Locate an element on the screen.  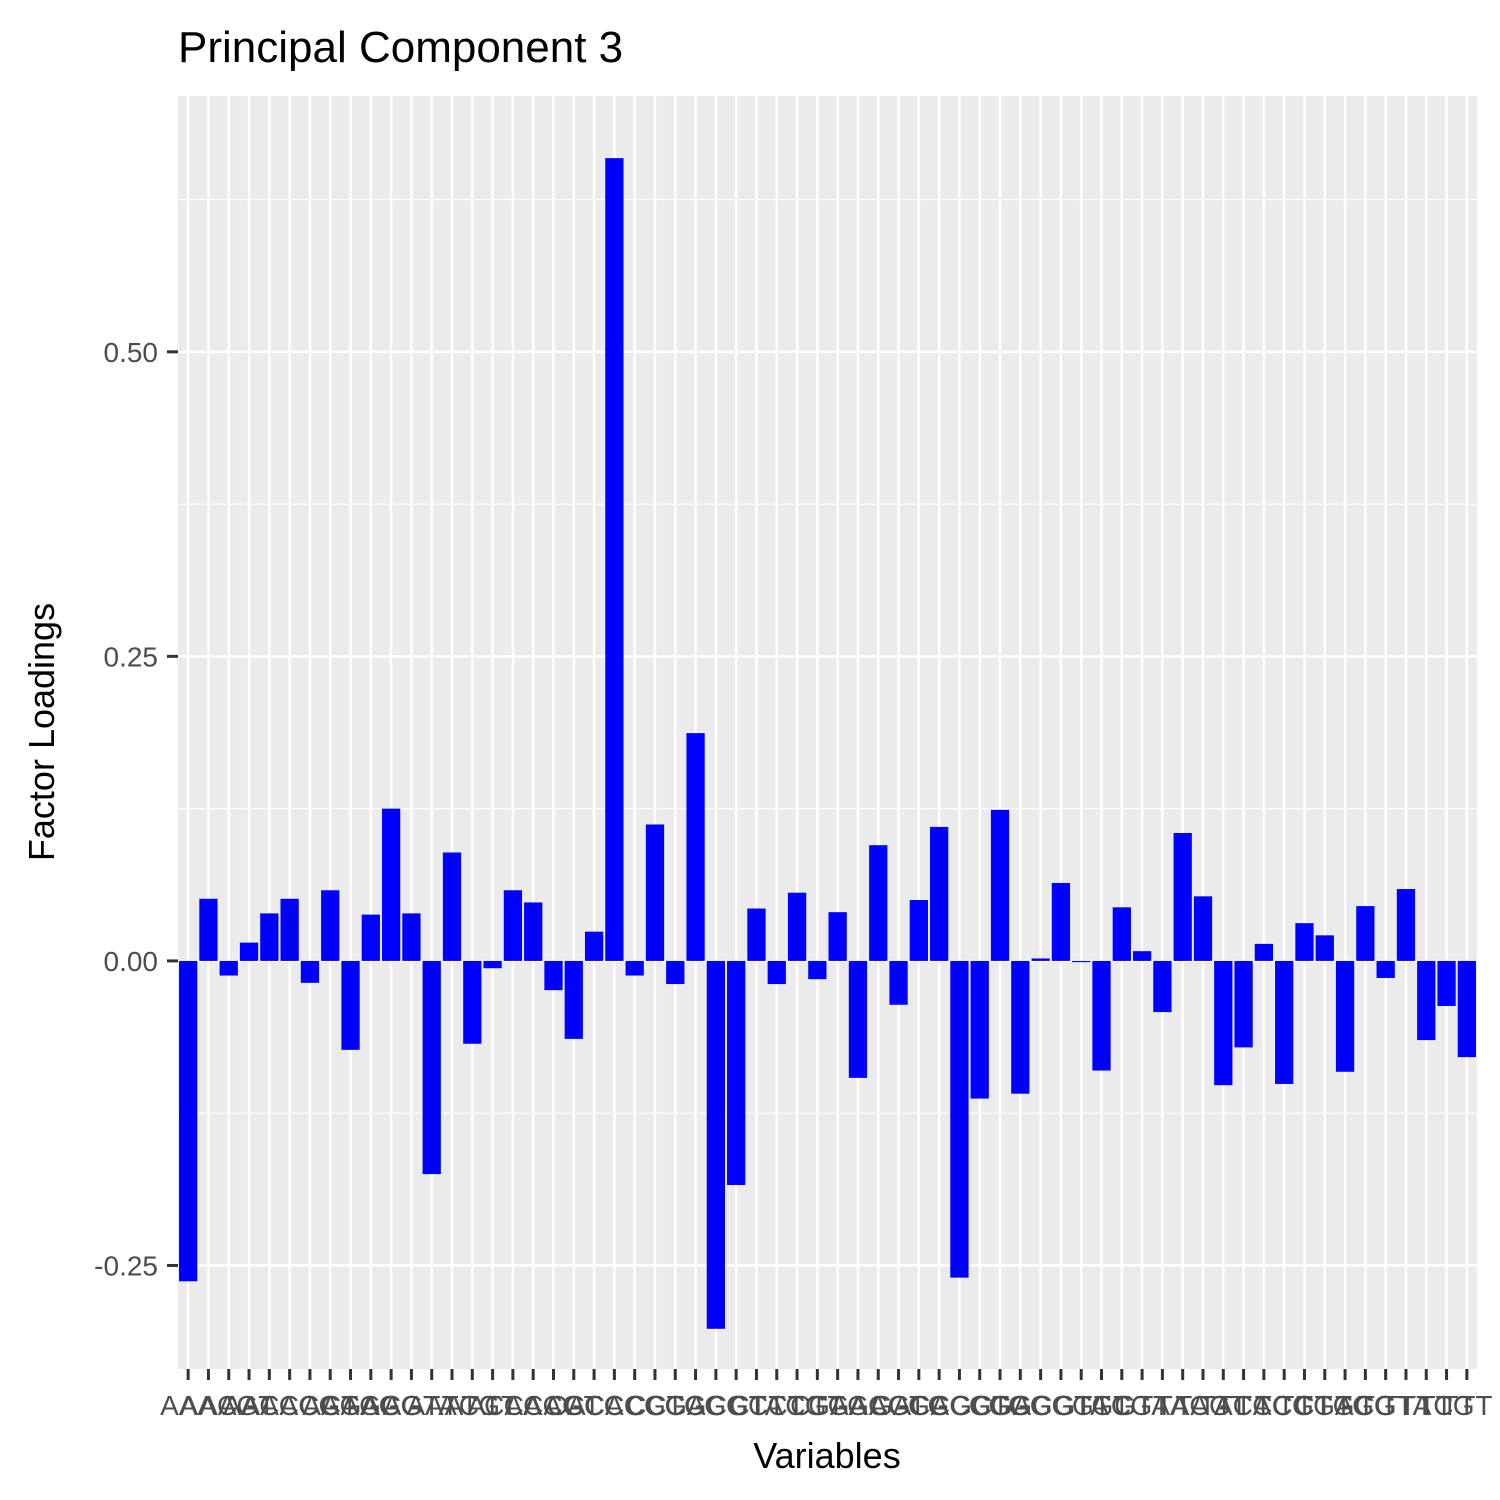
bar-TGG is located at coordinates (1365, 933).